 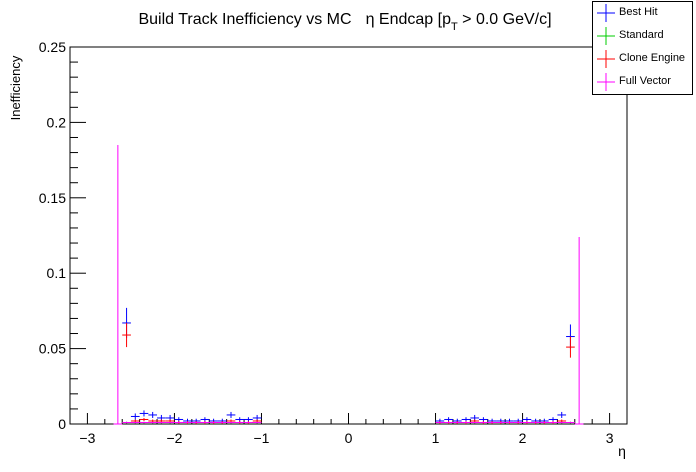 What do you see at coordinates (52, 47) in the screenshot?
I see `y-tick-label: 0.25` at bounding box center [52, 47].